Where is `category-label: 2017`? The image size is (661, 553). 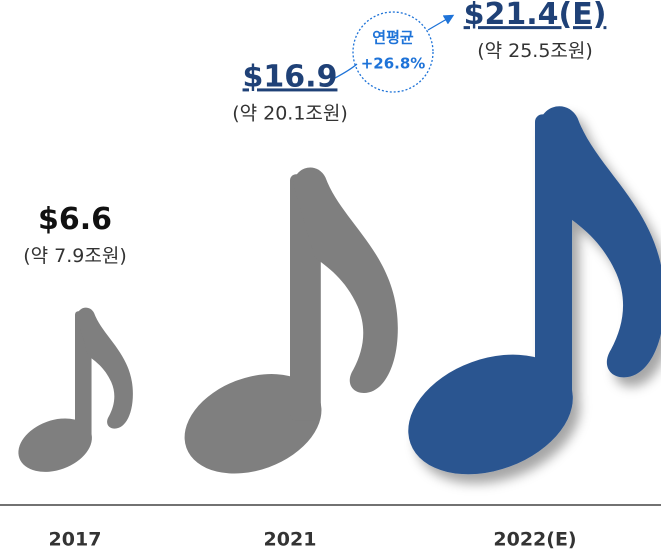 category-label: 2017 is located at coordinates (75, 540).